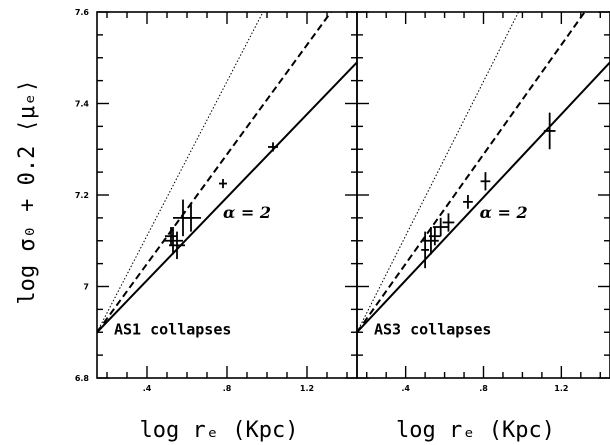  Describe the element at coordinates (475, 430) in the screenshot. I see `as3-x-axis-label: log rₑ (Kpc)` at that location.